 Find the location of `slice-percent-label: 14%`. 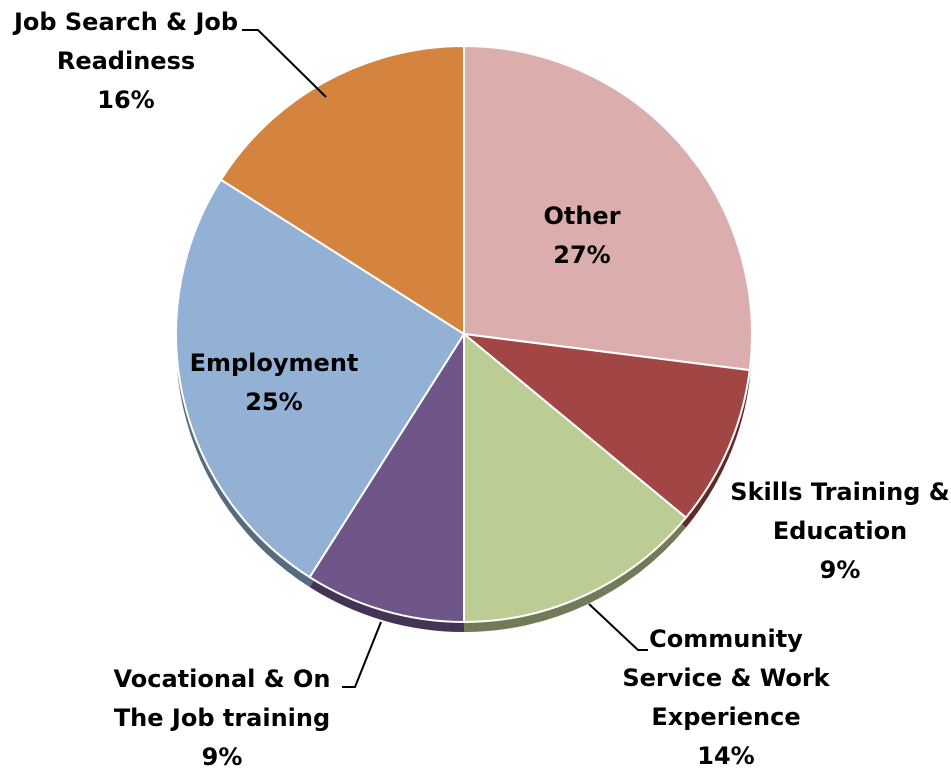

slice-percent-label: 14% is located at coordinates (725, 756).